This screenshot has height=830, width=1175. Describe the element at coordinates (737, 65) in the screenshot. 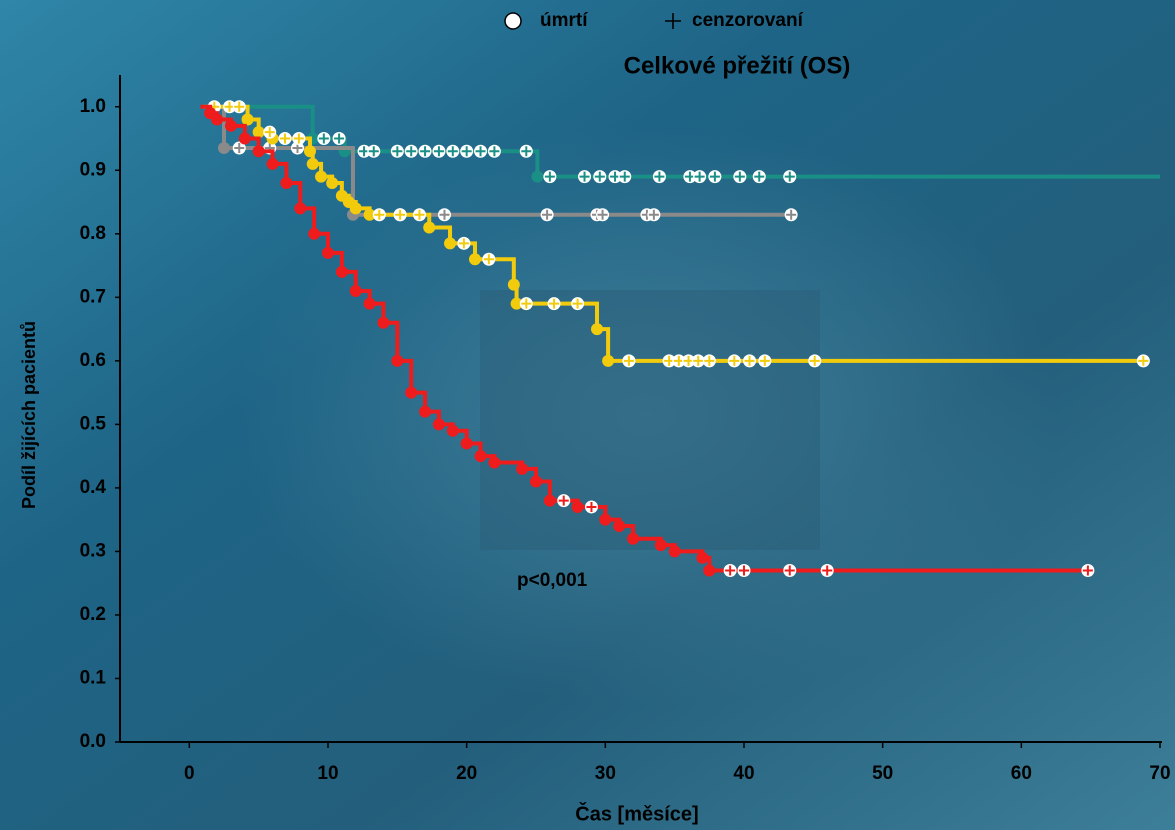

I see `chart-title: Celkové přežití (OS)` at that location.